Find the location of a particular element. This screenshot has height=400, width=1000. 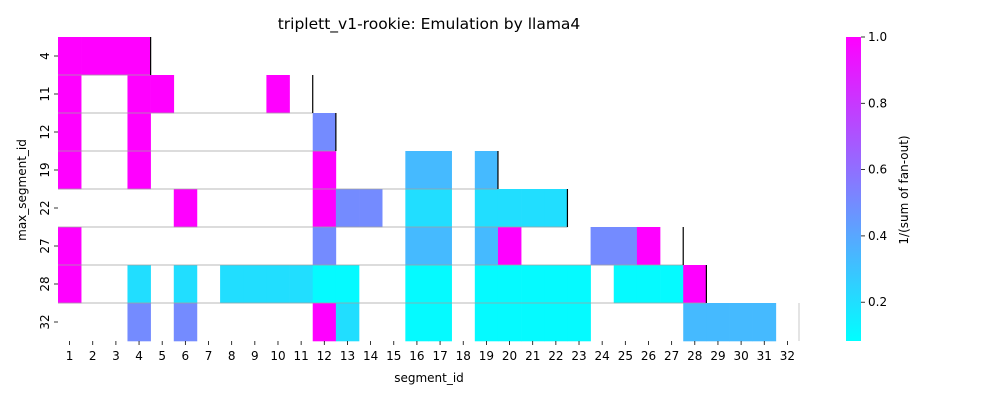

x-tick-label: 28 is located at coordinates (694, 356).